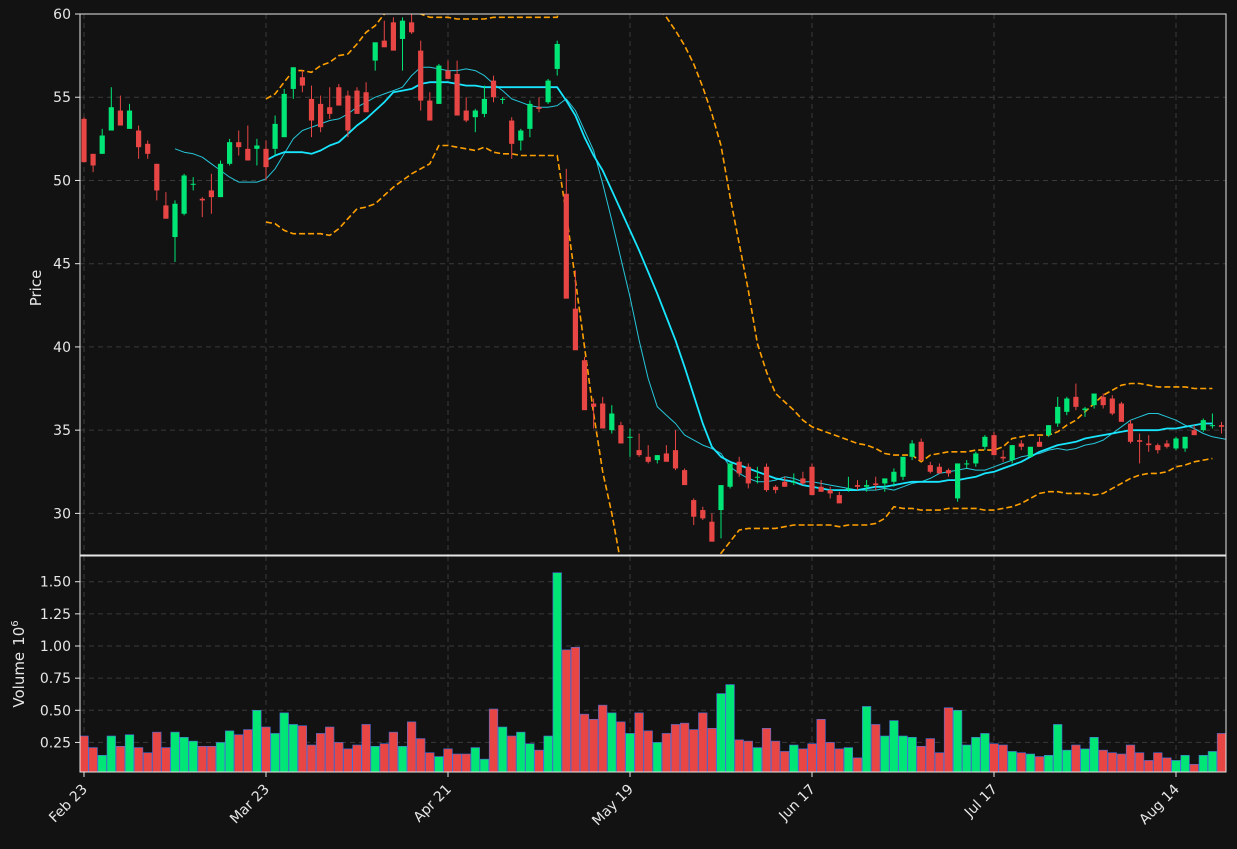  Describe the element at coordinates (55, 711) in the screenshot. I see `volume-tick-label: 0.50` at that location.